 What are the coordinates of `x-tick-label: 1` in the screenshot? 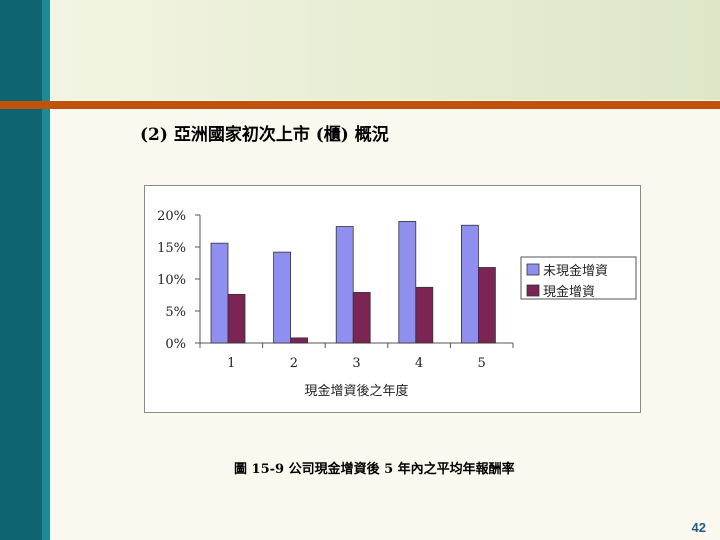 It's located at (231, 363).